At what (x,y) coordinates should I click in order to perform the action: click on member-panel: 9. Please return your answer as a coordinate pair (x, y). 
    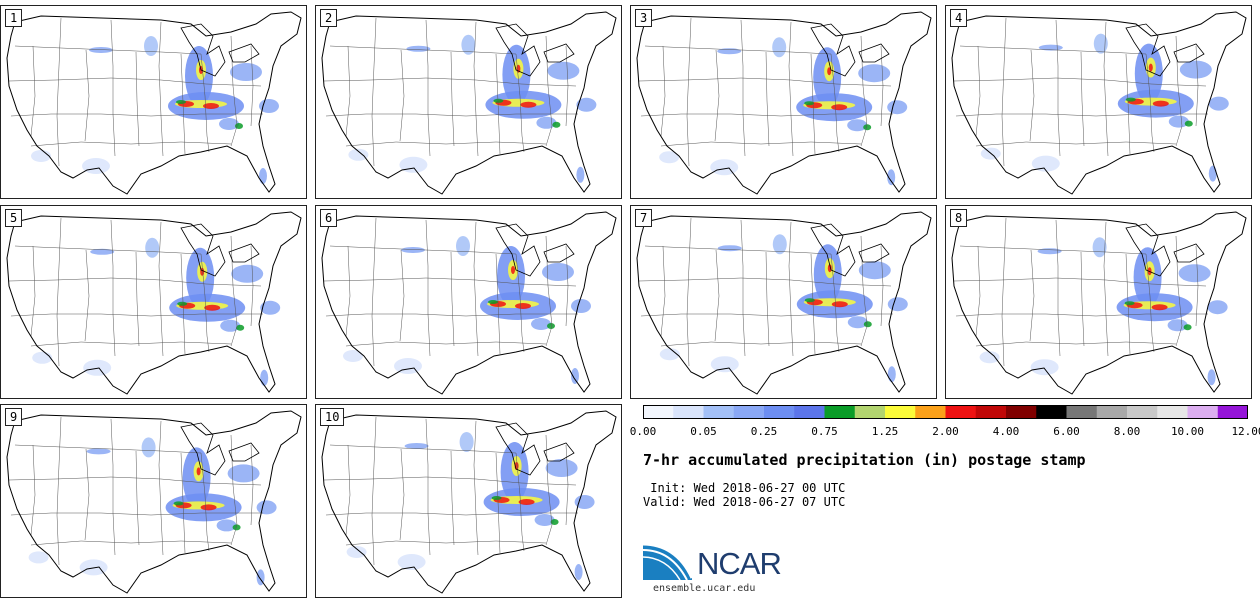
    Looking at the image, I should click on (153, 501).